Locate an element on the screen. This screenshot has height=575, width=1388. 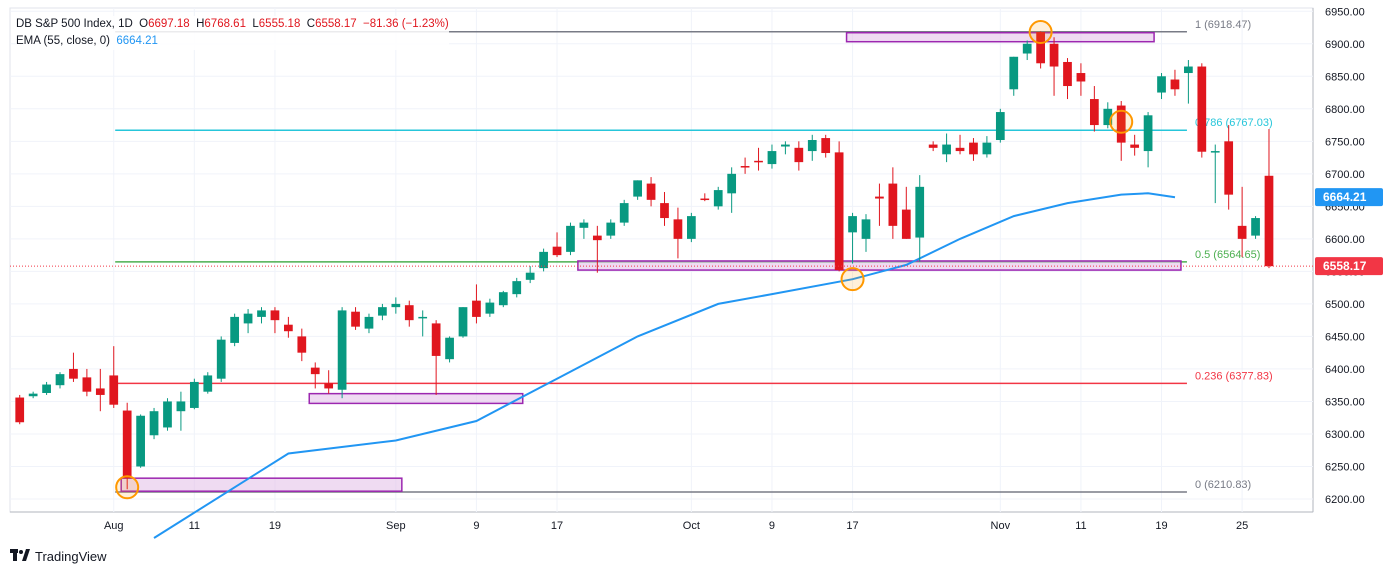
fib-label: 0.5 (6564.65) is located at coordinates (1227, 255).